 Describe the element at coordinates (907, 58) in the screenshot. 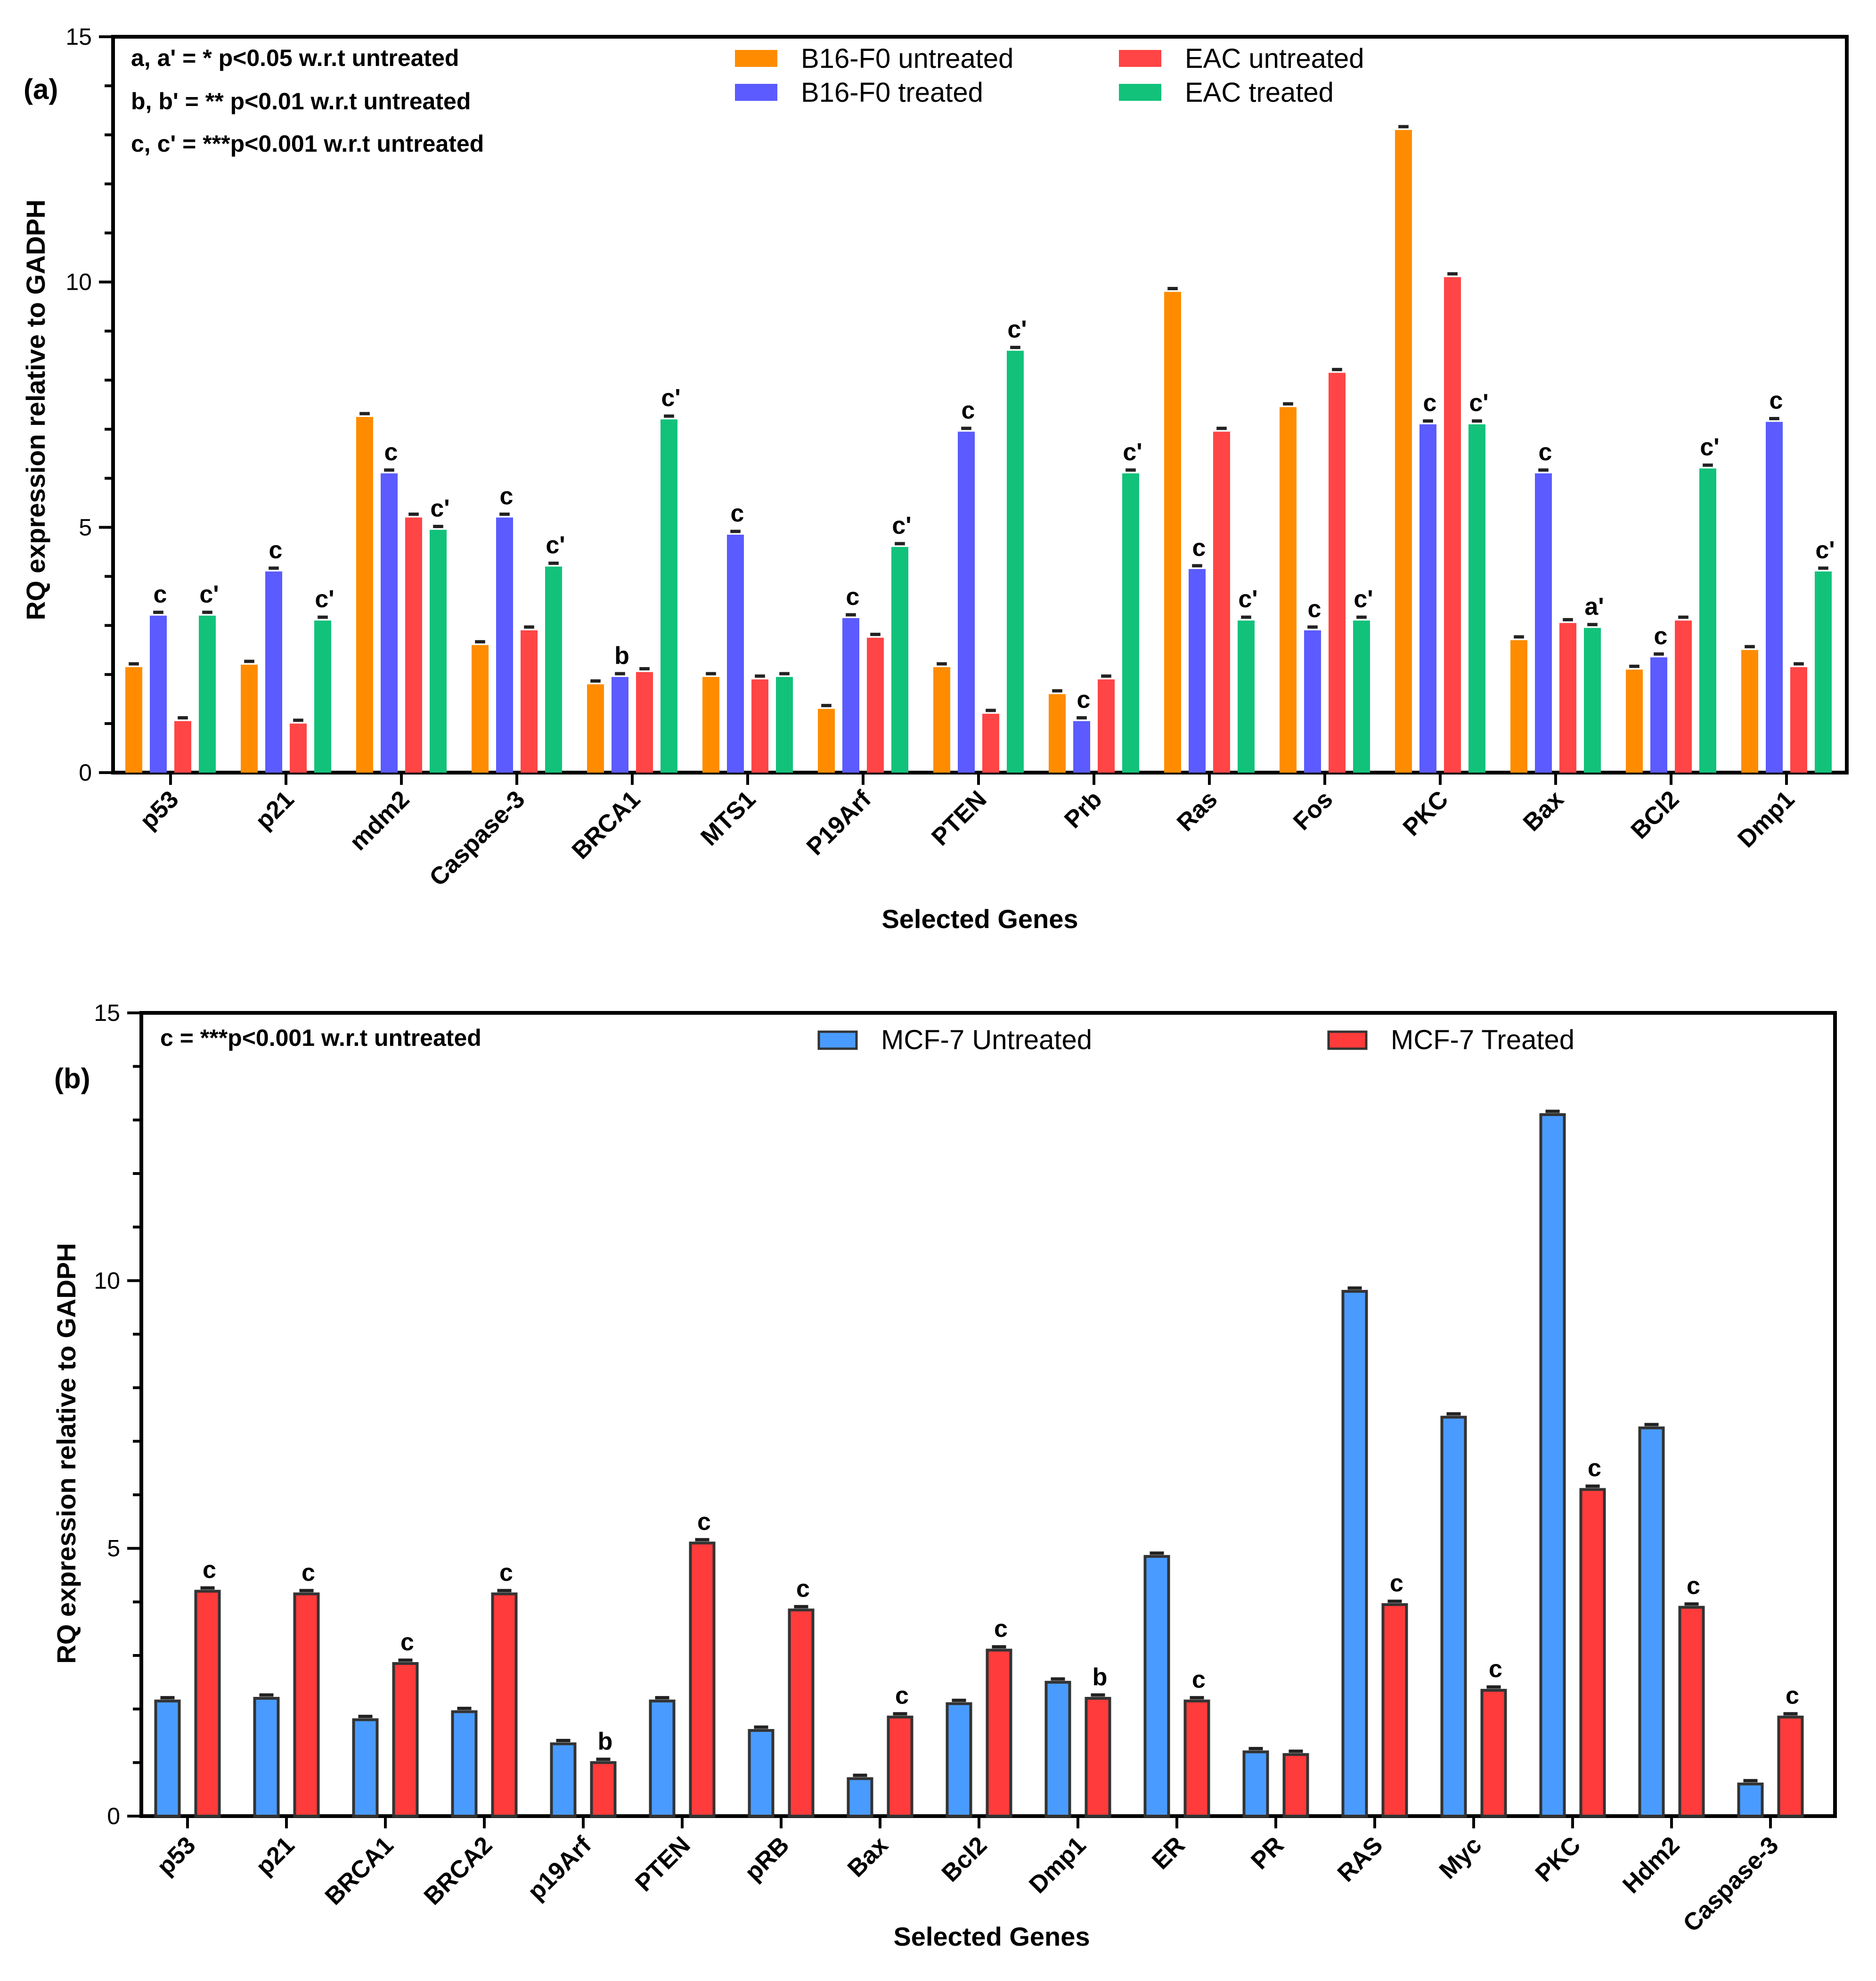

I see `legend-label-1: B16-F0 untreated` at that location.